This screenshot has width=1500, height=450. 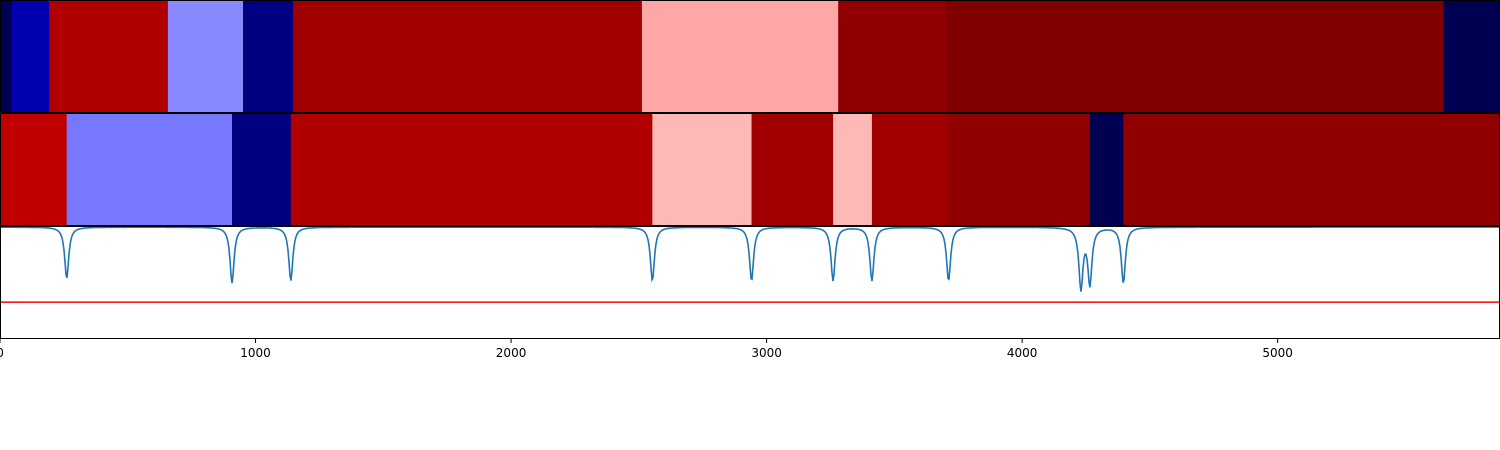 What do you see at coordinates (646, 349) in the screenshot?
I see `x-axis: 0 1000 2000 3000 4000 5000` at bounding box center [646, 349].